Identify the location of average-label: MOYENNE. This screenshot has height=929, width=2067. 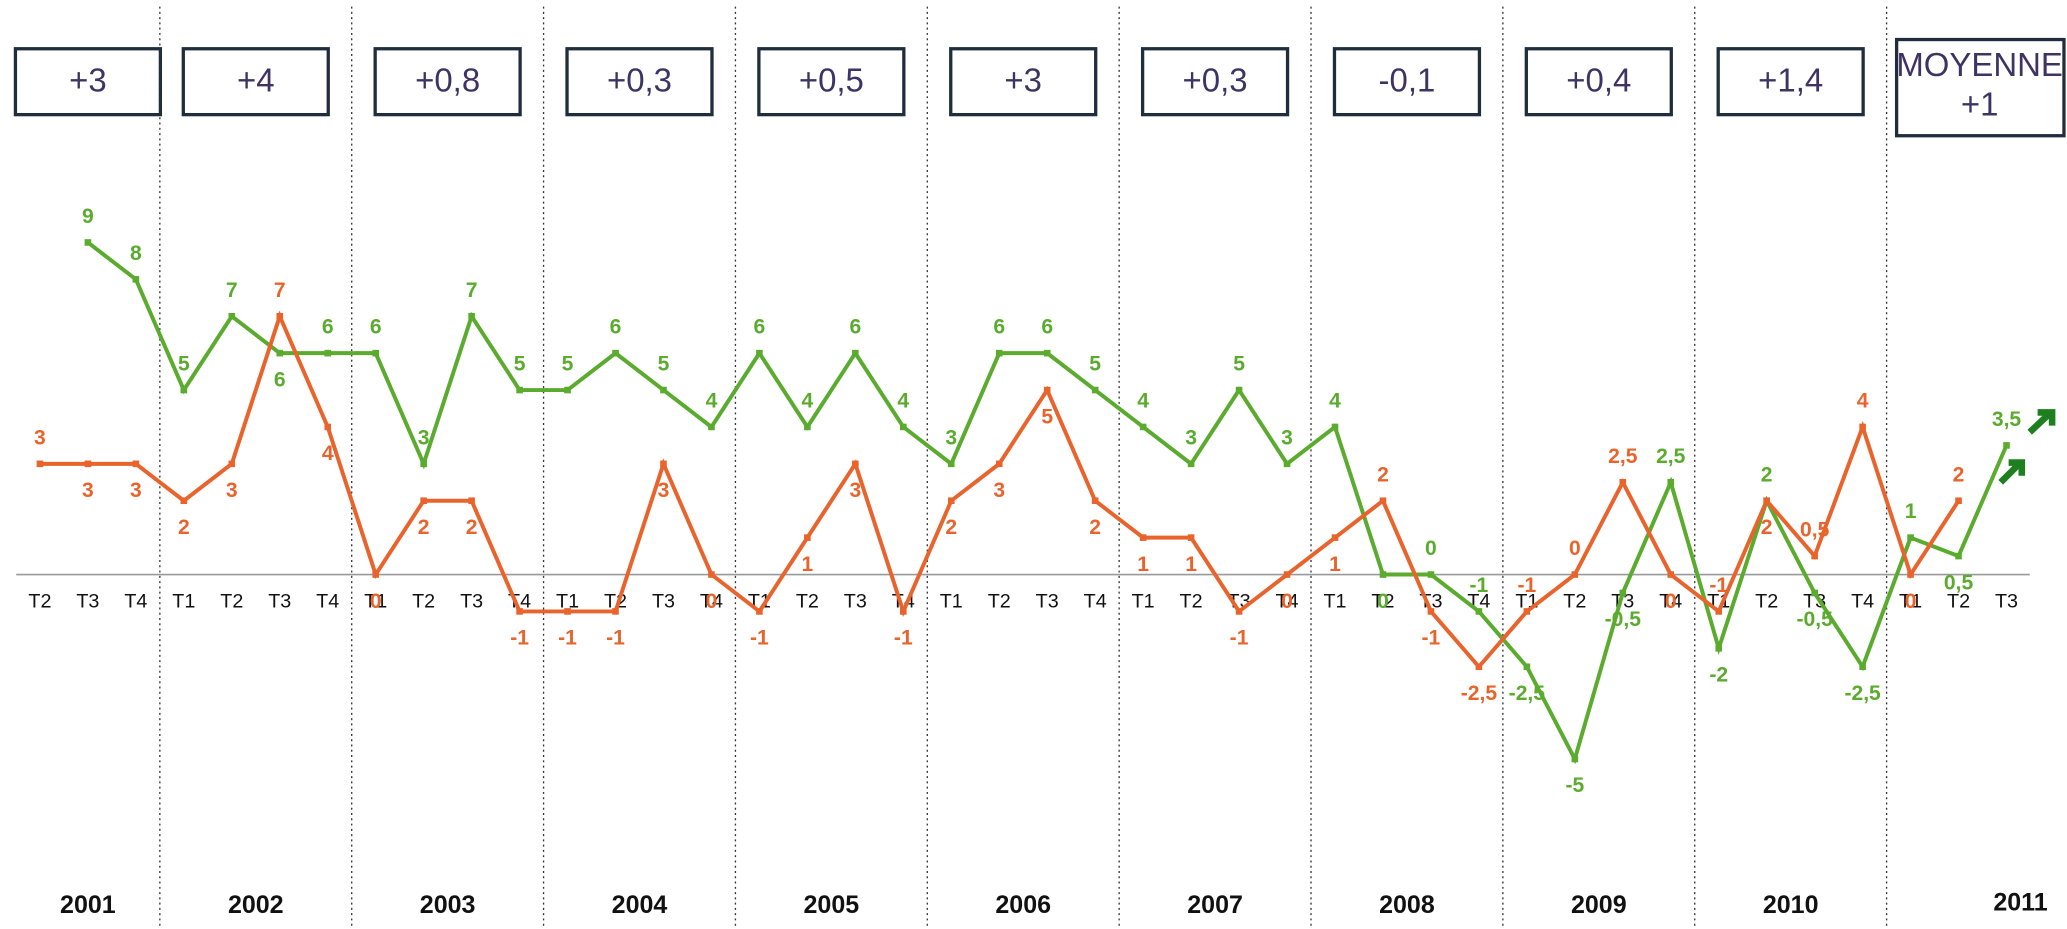
(1979, 64).